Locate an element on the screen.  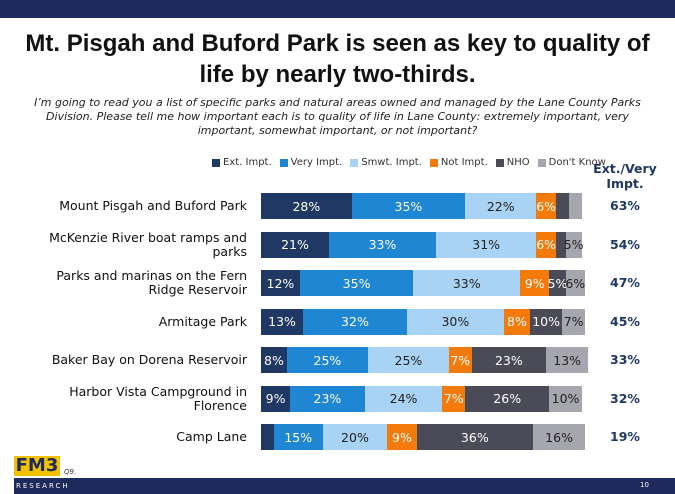
summary-title: Ext./Very Impt. is located at coordinates (625, 176).